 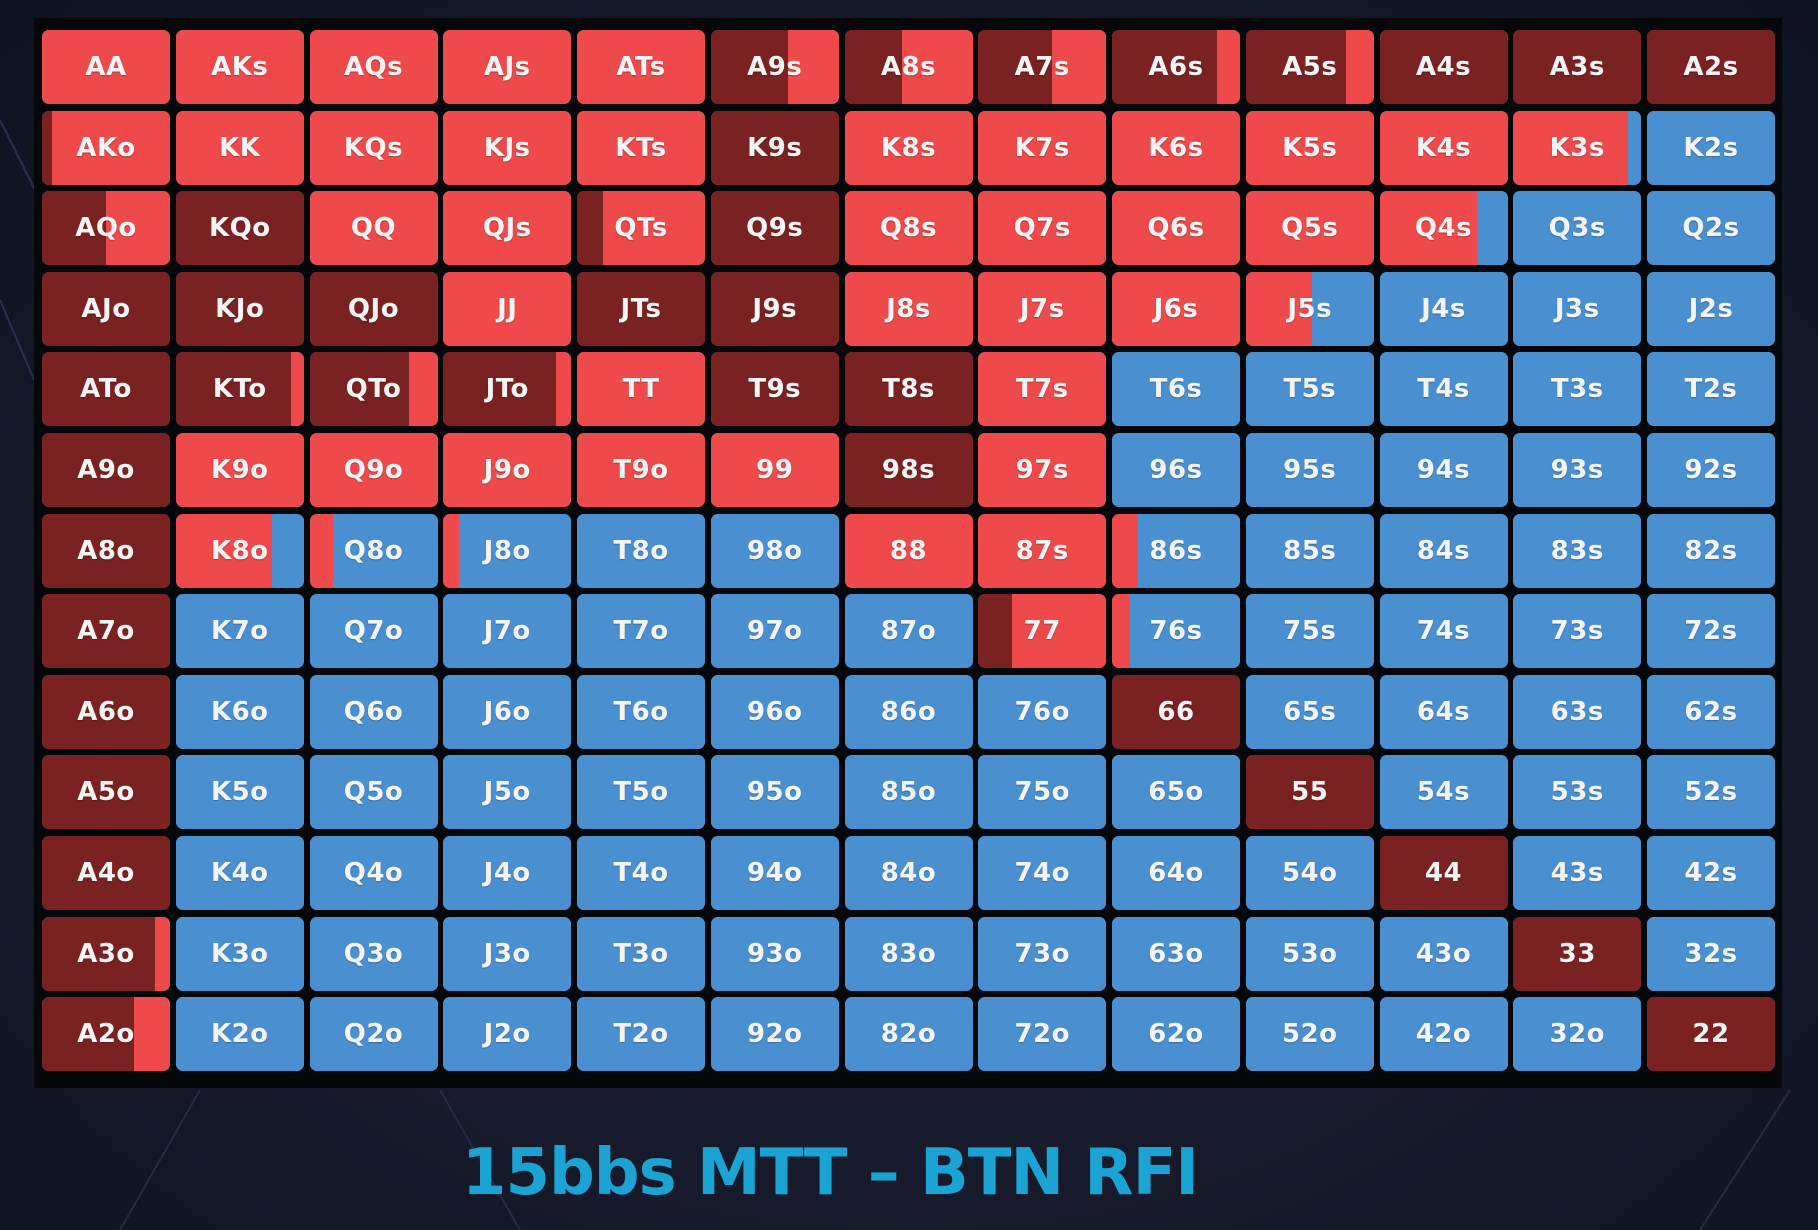 What do you see at coordinates (373, 470) in the screenshot?
I see `hand-cell-Q9o: Q9o` at bounding box center [373, 470].